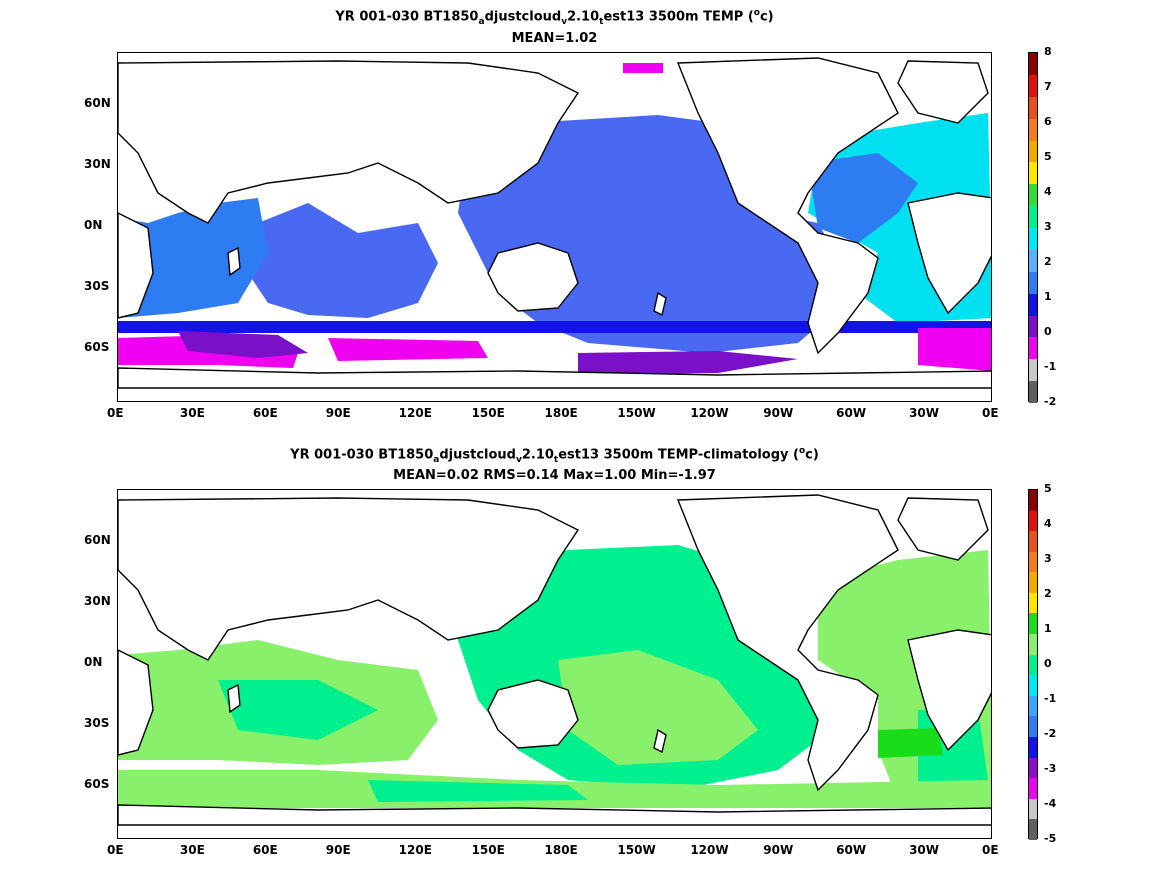  What do you see at coordinates (1048, 121) in the screenshot?
I see `colorbar-tick-label: 6` at bounding box center [1048, 121].